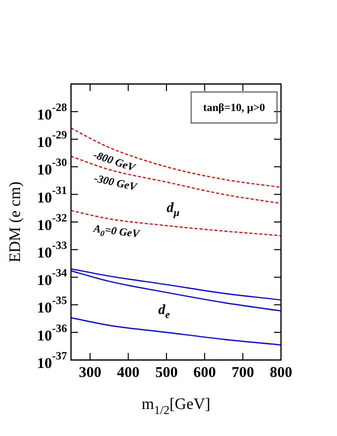  What do you see at coordinates (281, 372) in the screenshot?
I see `x-tick-label: 800` at bounding box center [281, 372].